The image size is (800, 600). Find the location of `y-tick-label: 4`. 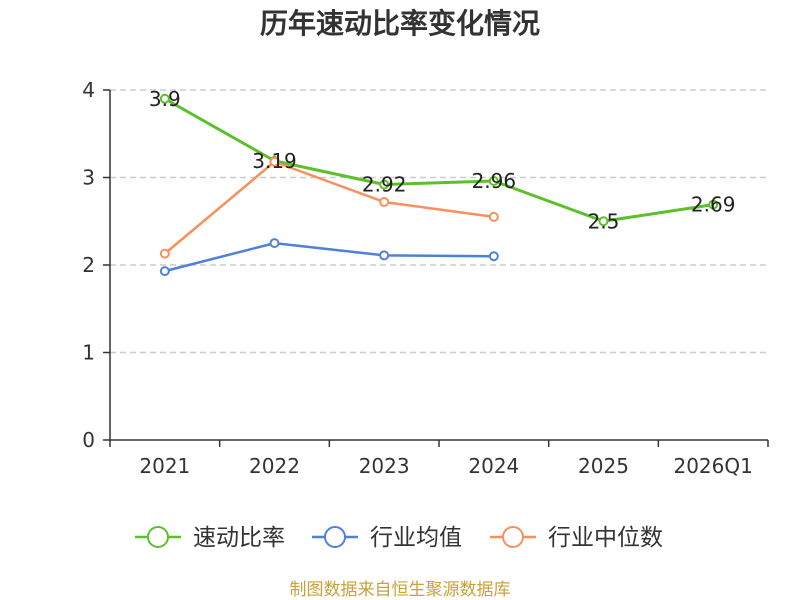

y-tick-label: 4 is located at coordinates (88, 90).